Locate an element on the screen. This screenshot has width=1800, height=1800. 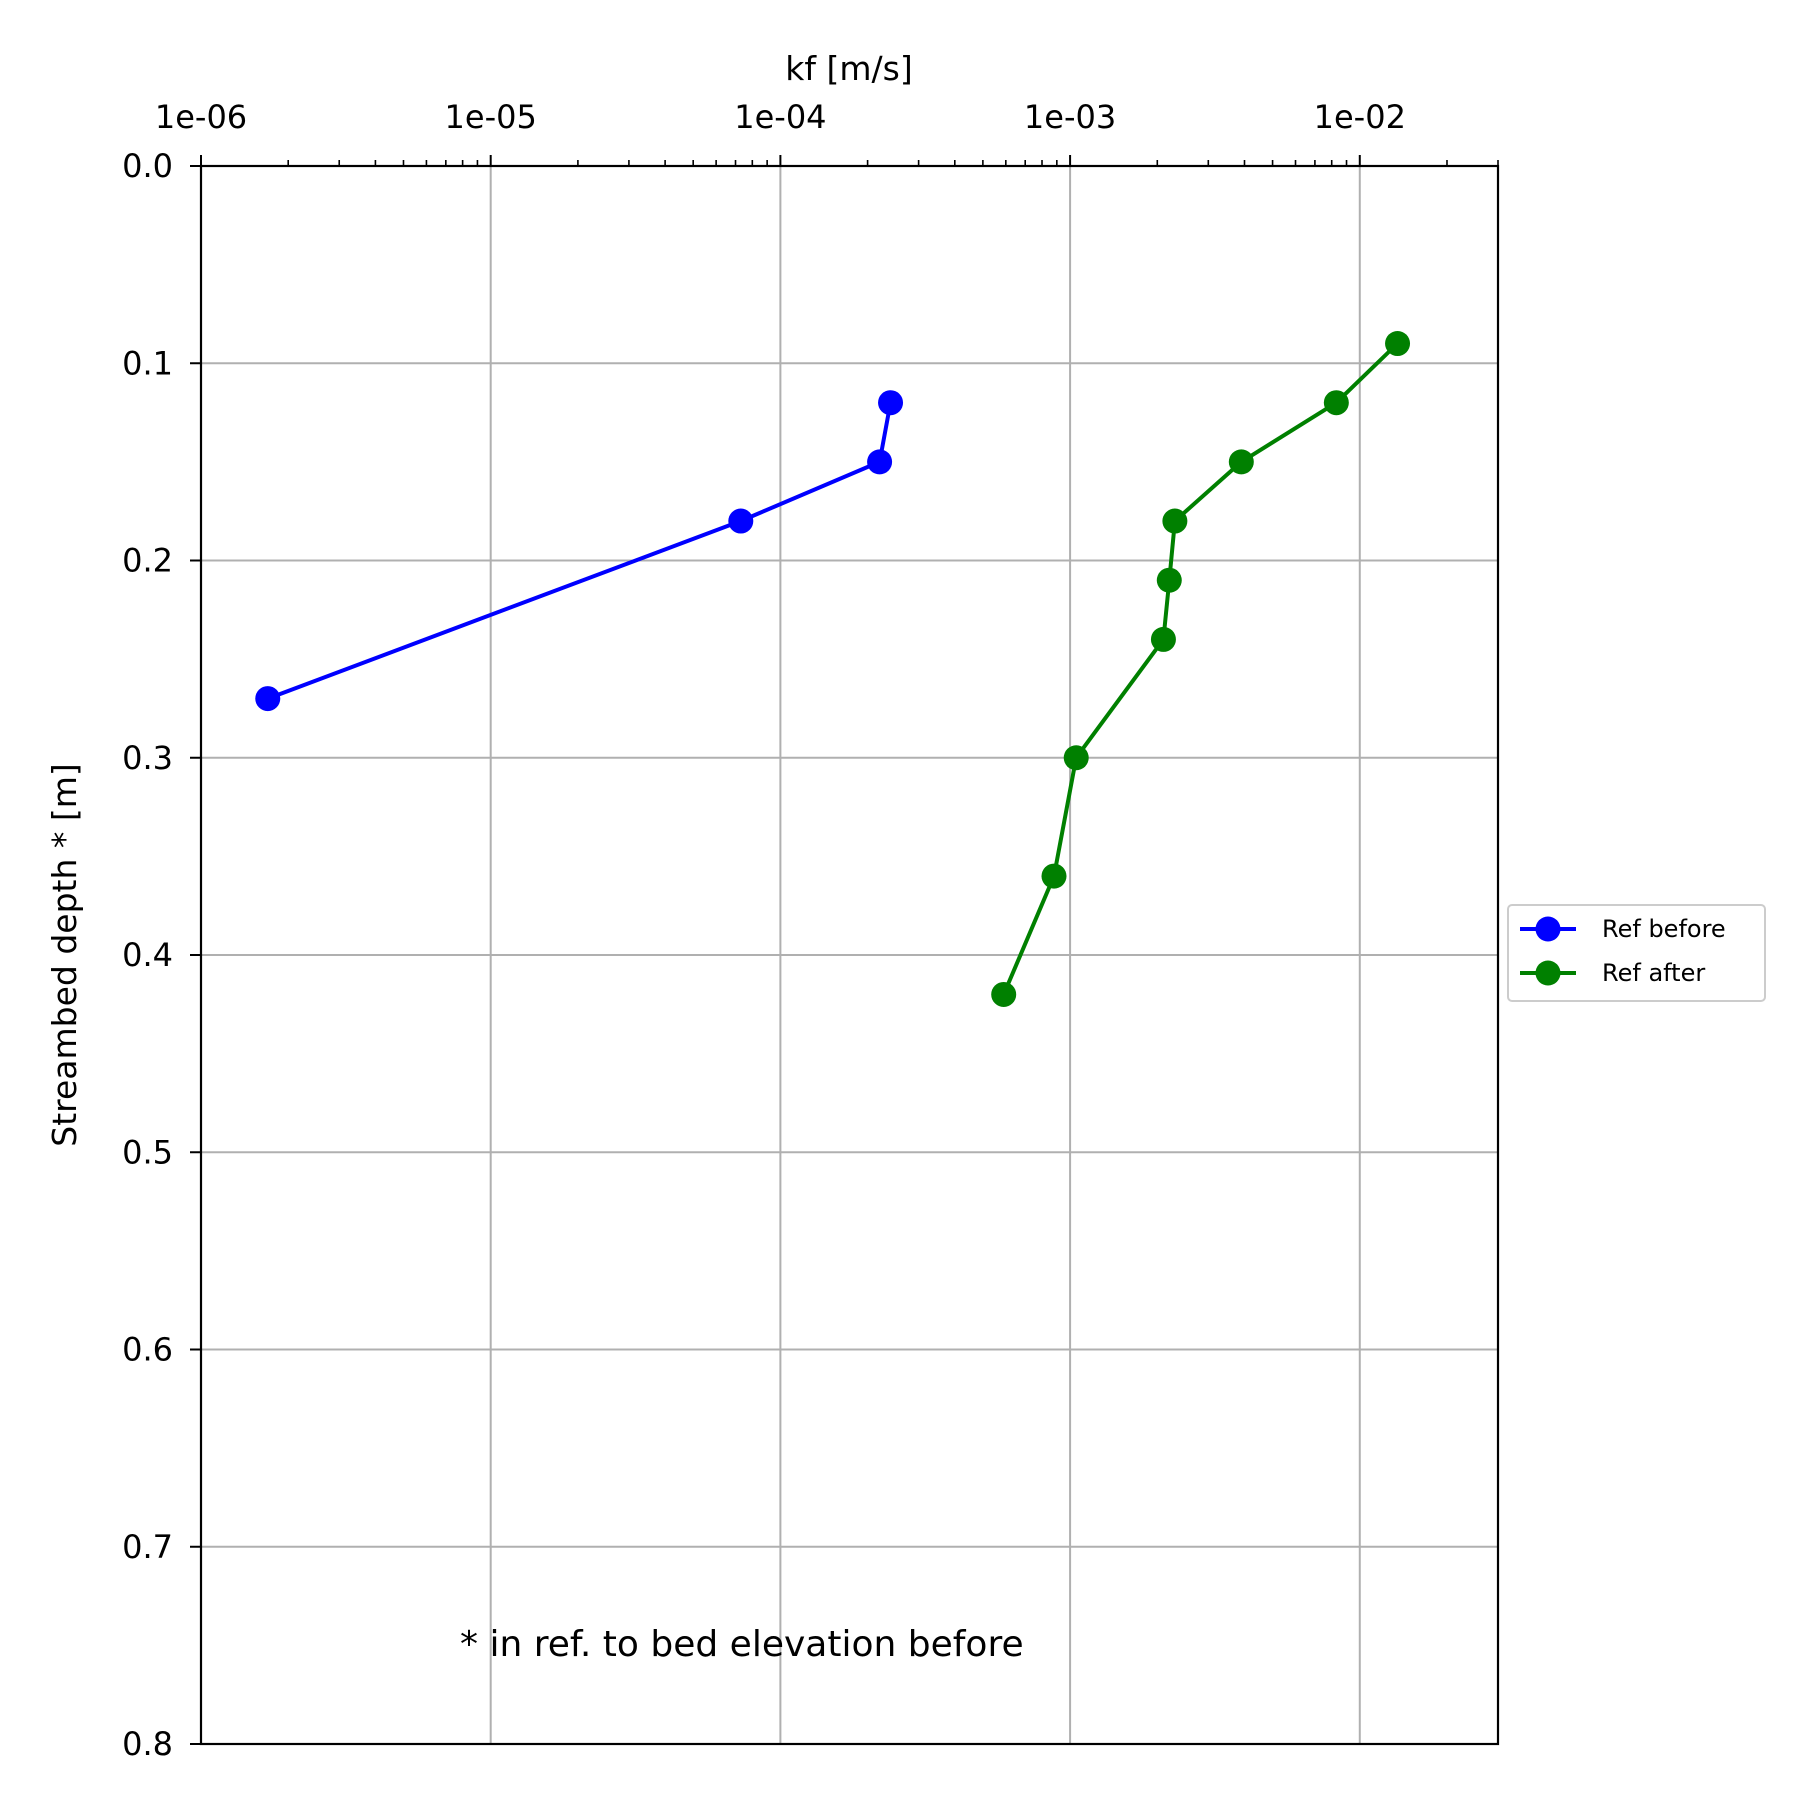
y-tick-label-7: 0.7 is located at coordinates (147, 1547).